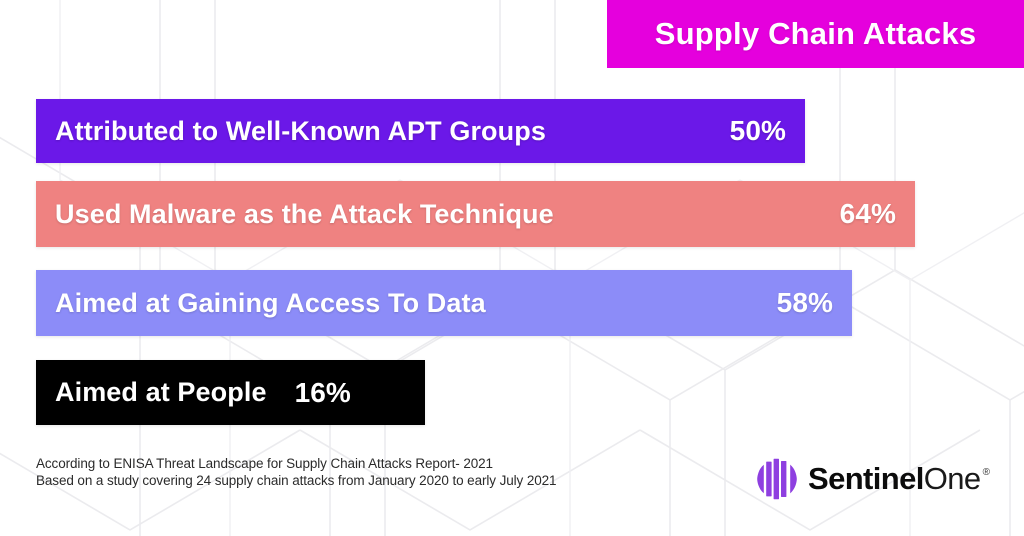 The height and width of the screenshot is (536, 1024). I want to click on stat-bar-row: Aimed at People 16%, so click(230, 392).